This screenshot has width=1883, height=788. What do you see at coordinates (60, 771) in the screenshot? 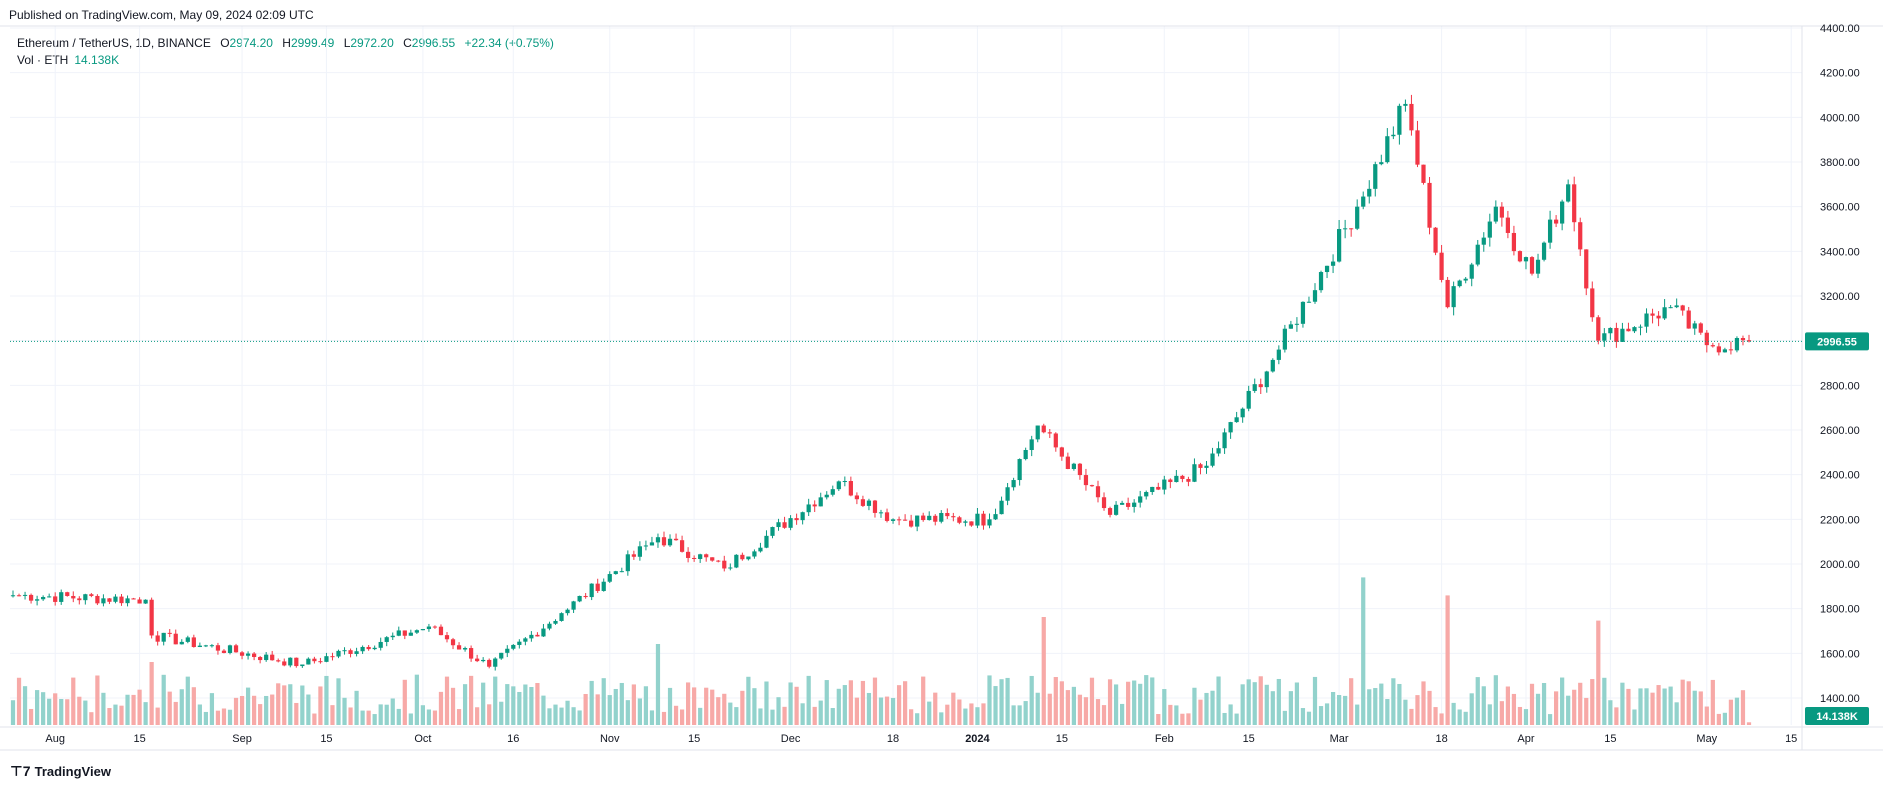
I see `tradingview-brand: ⊤7 TradingView` at bounding box center [60, 771].